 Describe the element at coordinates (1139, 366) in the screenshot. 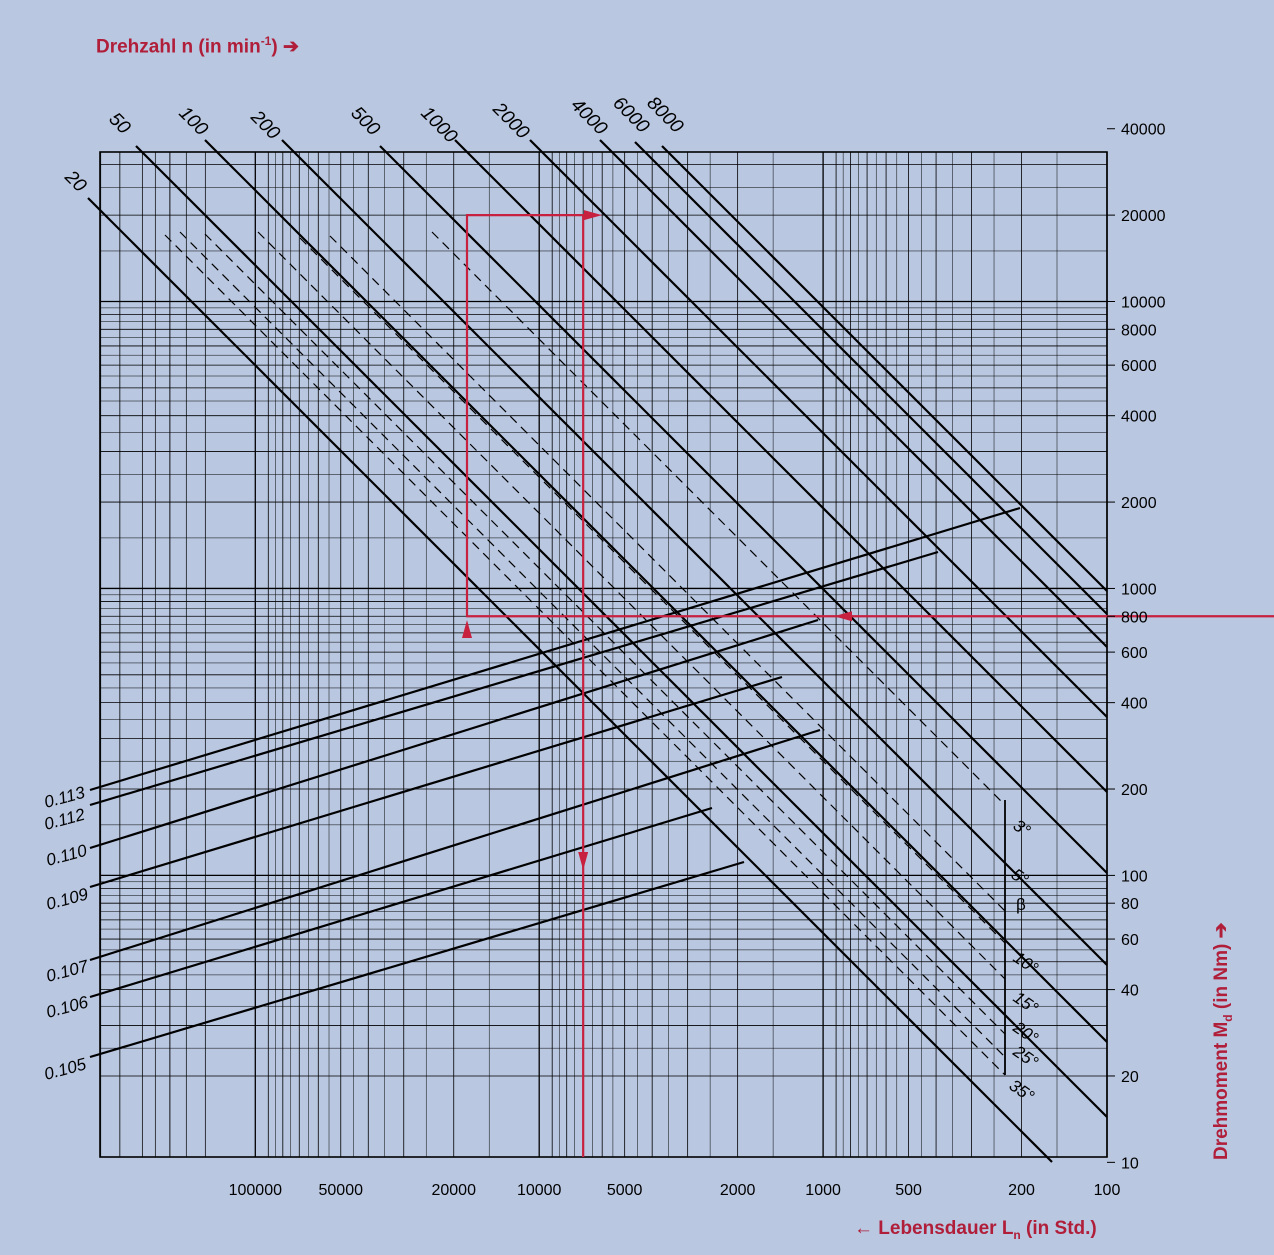

I see `y-tick-label: 6000` at that location.